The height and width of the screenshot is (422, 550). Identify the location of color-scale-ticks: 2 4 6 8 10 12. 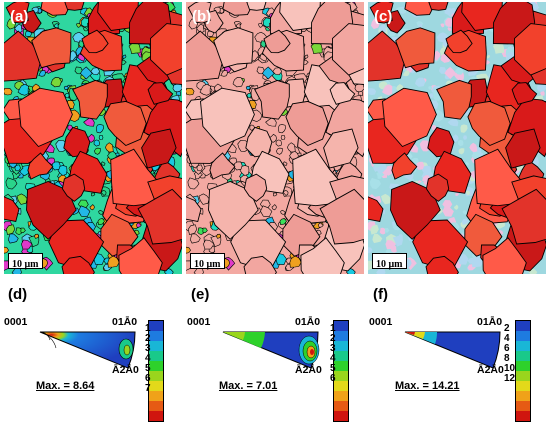
(509, 354).